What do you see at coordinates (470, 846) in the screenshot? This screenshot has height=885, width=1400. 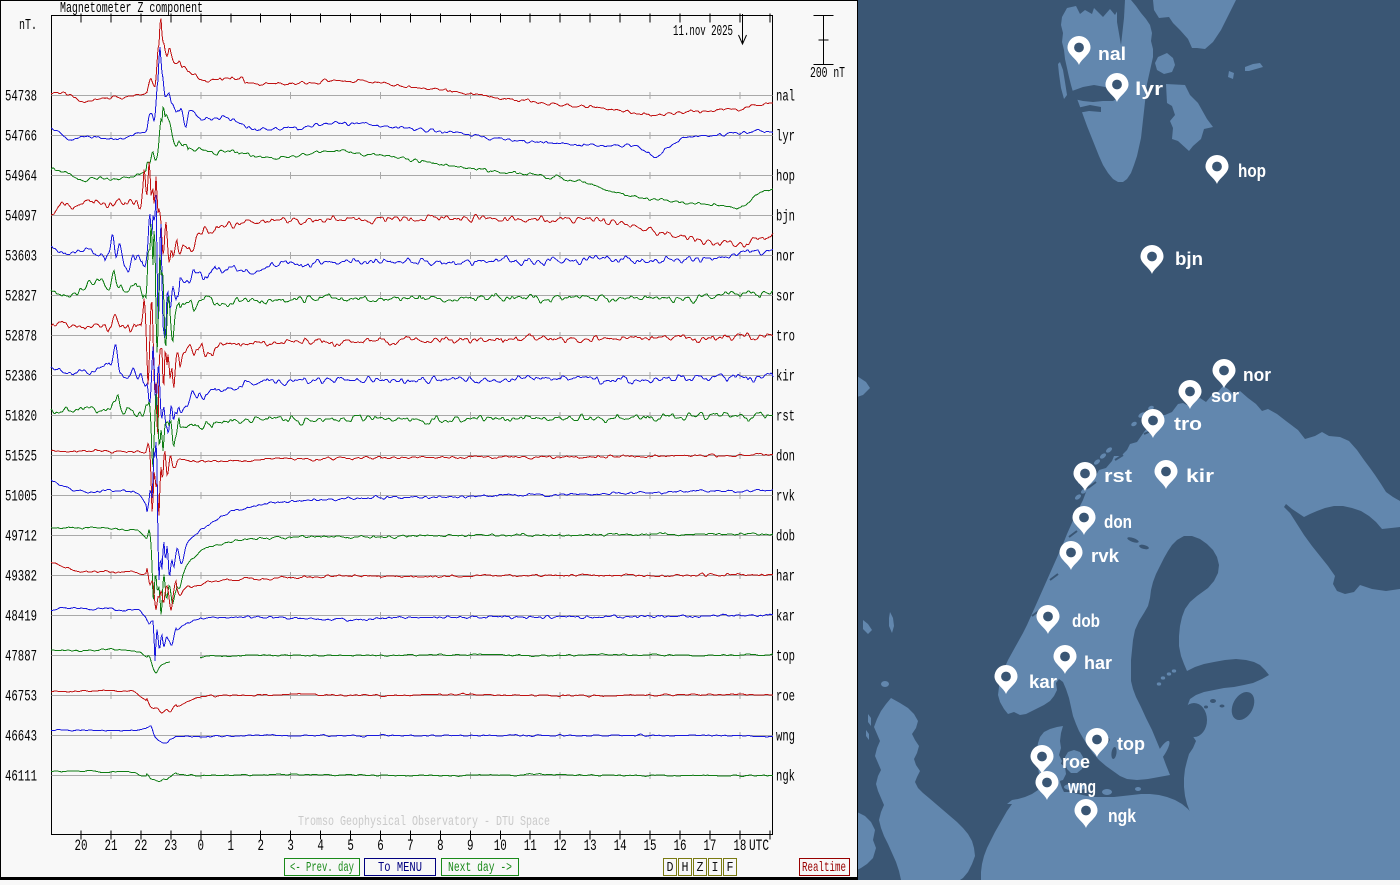 I see `svg-text: 9` at bounding box center [470, 846].